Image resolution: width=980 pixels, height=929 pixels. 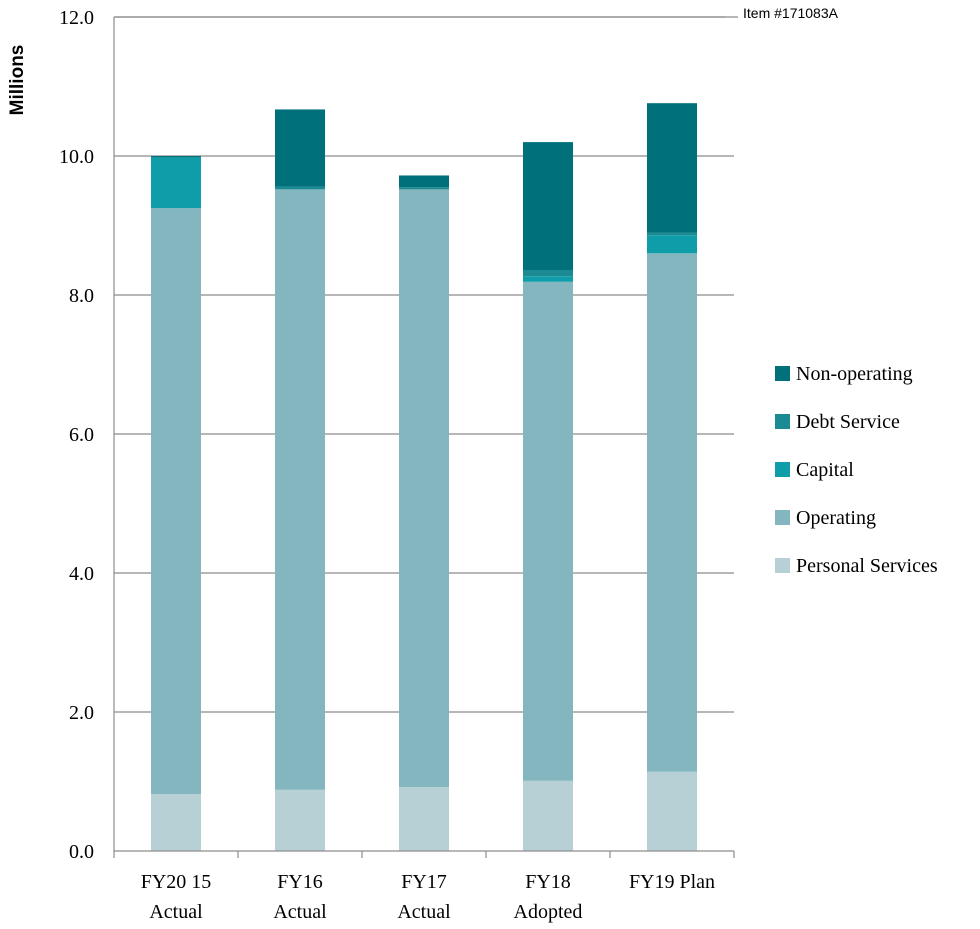 I want to click on y-tick-label: 8.0, so click(x=81, y=296).